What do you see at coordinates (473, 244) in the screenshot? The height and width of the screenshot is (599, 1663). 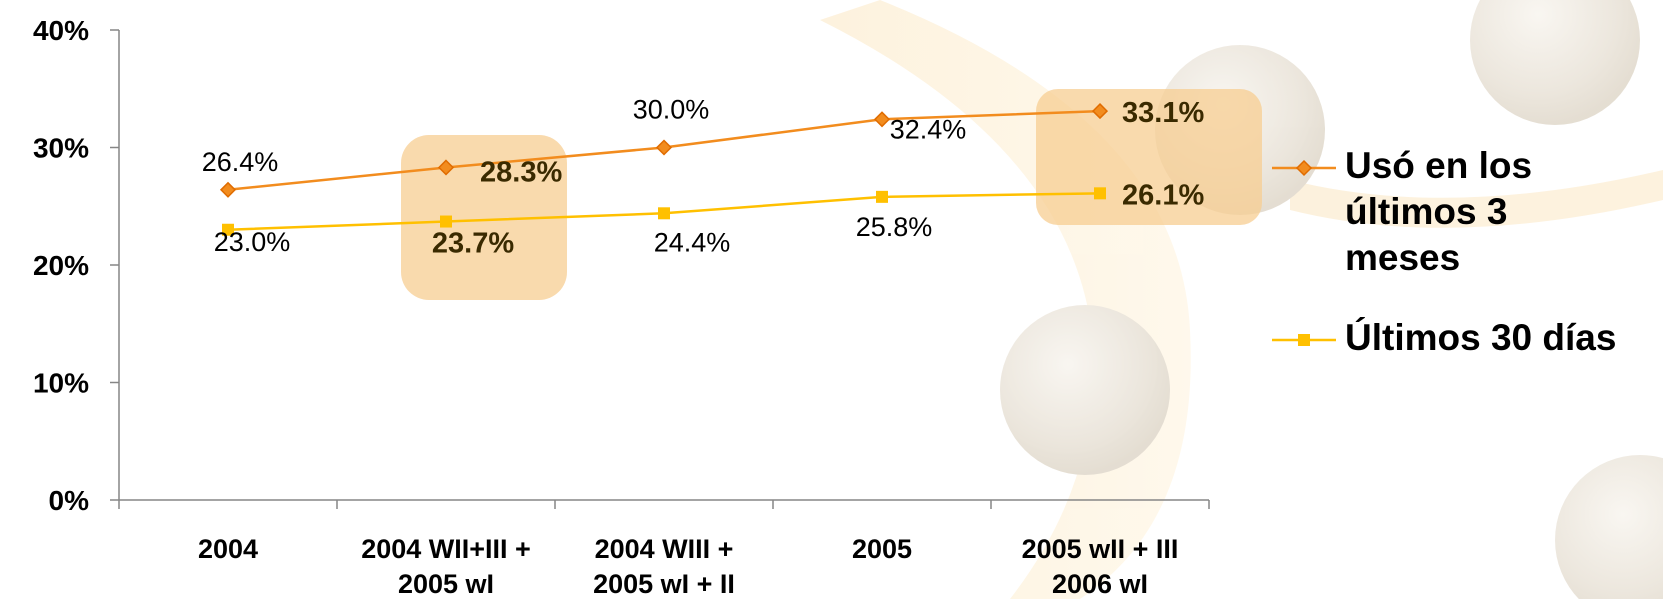 I see `data-label: 23.7%` at bounding box center [473, 244].